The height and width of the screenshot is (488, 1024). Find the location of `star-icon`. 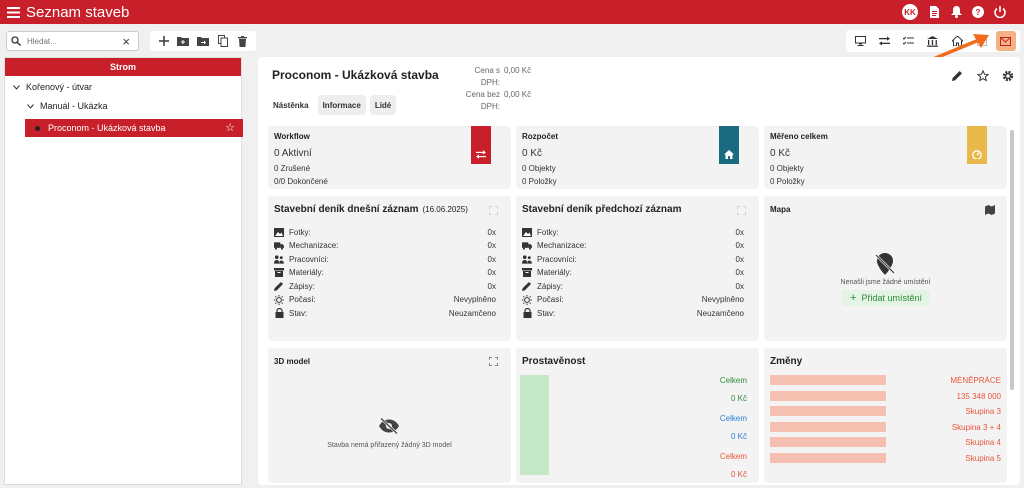

star-icon is located at coordinates (982, 75).